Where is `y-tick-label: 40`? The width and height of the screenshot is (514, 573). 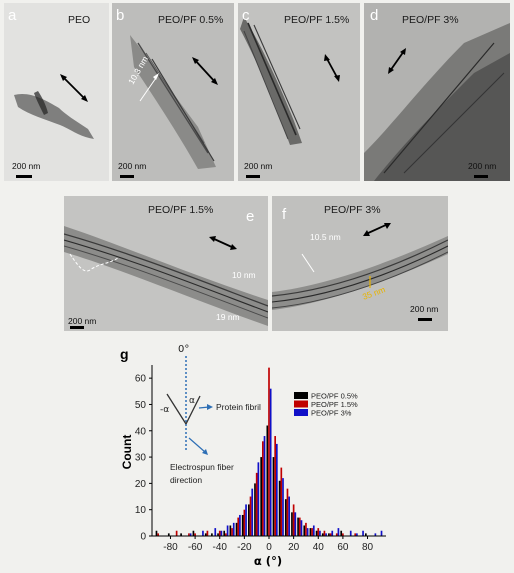 y-tick-label: 40 is located at coordinates (141, 431).